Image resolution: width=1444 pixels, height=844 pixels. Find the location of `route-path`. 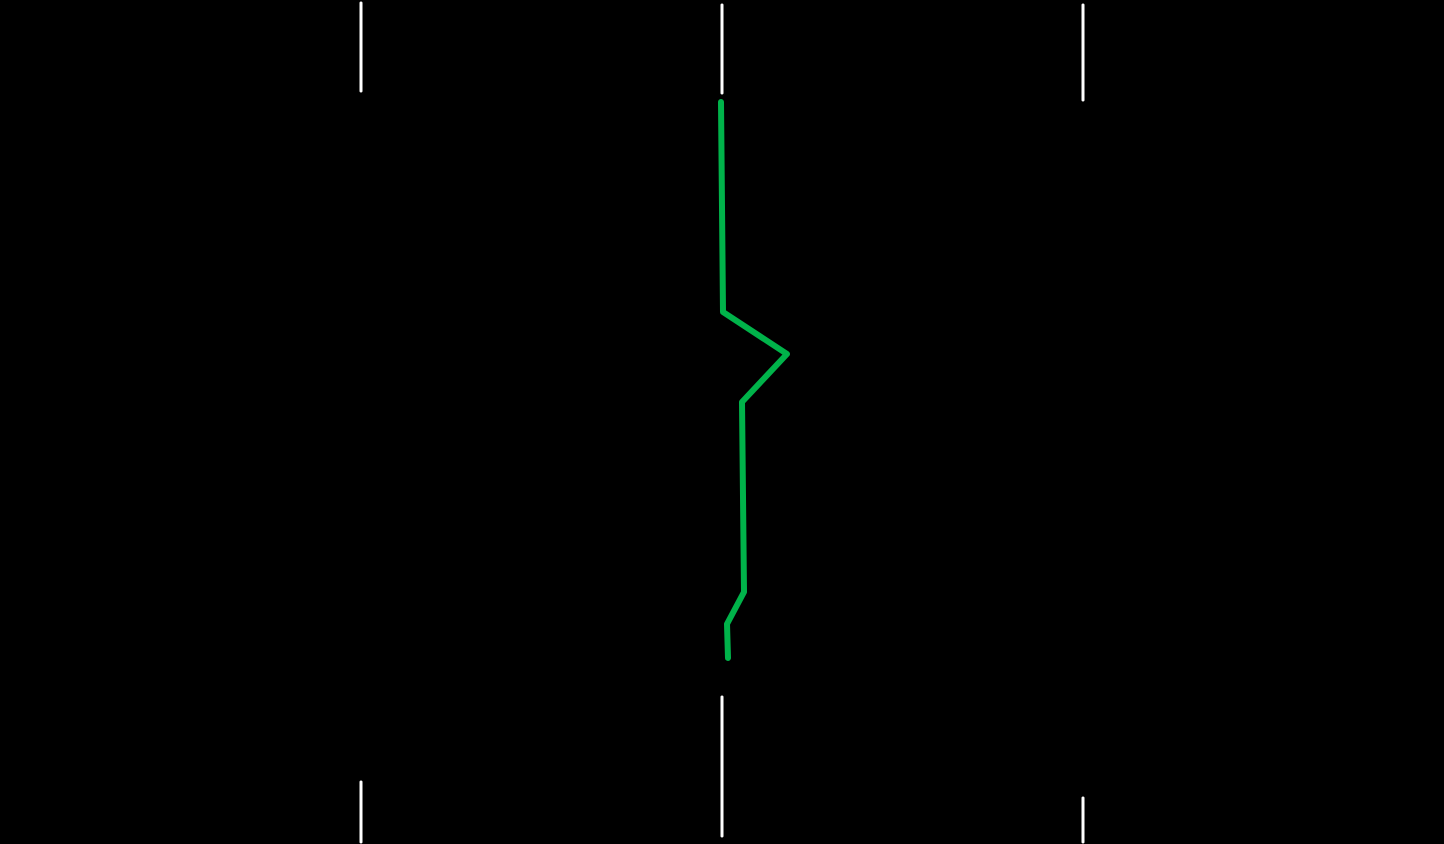

route-path is located at coordinates (754, 380).